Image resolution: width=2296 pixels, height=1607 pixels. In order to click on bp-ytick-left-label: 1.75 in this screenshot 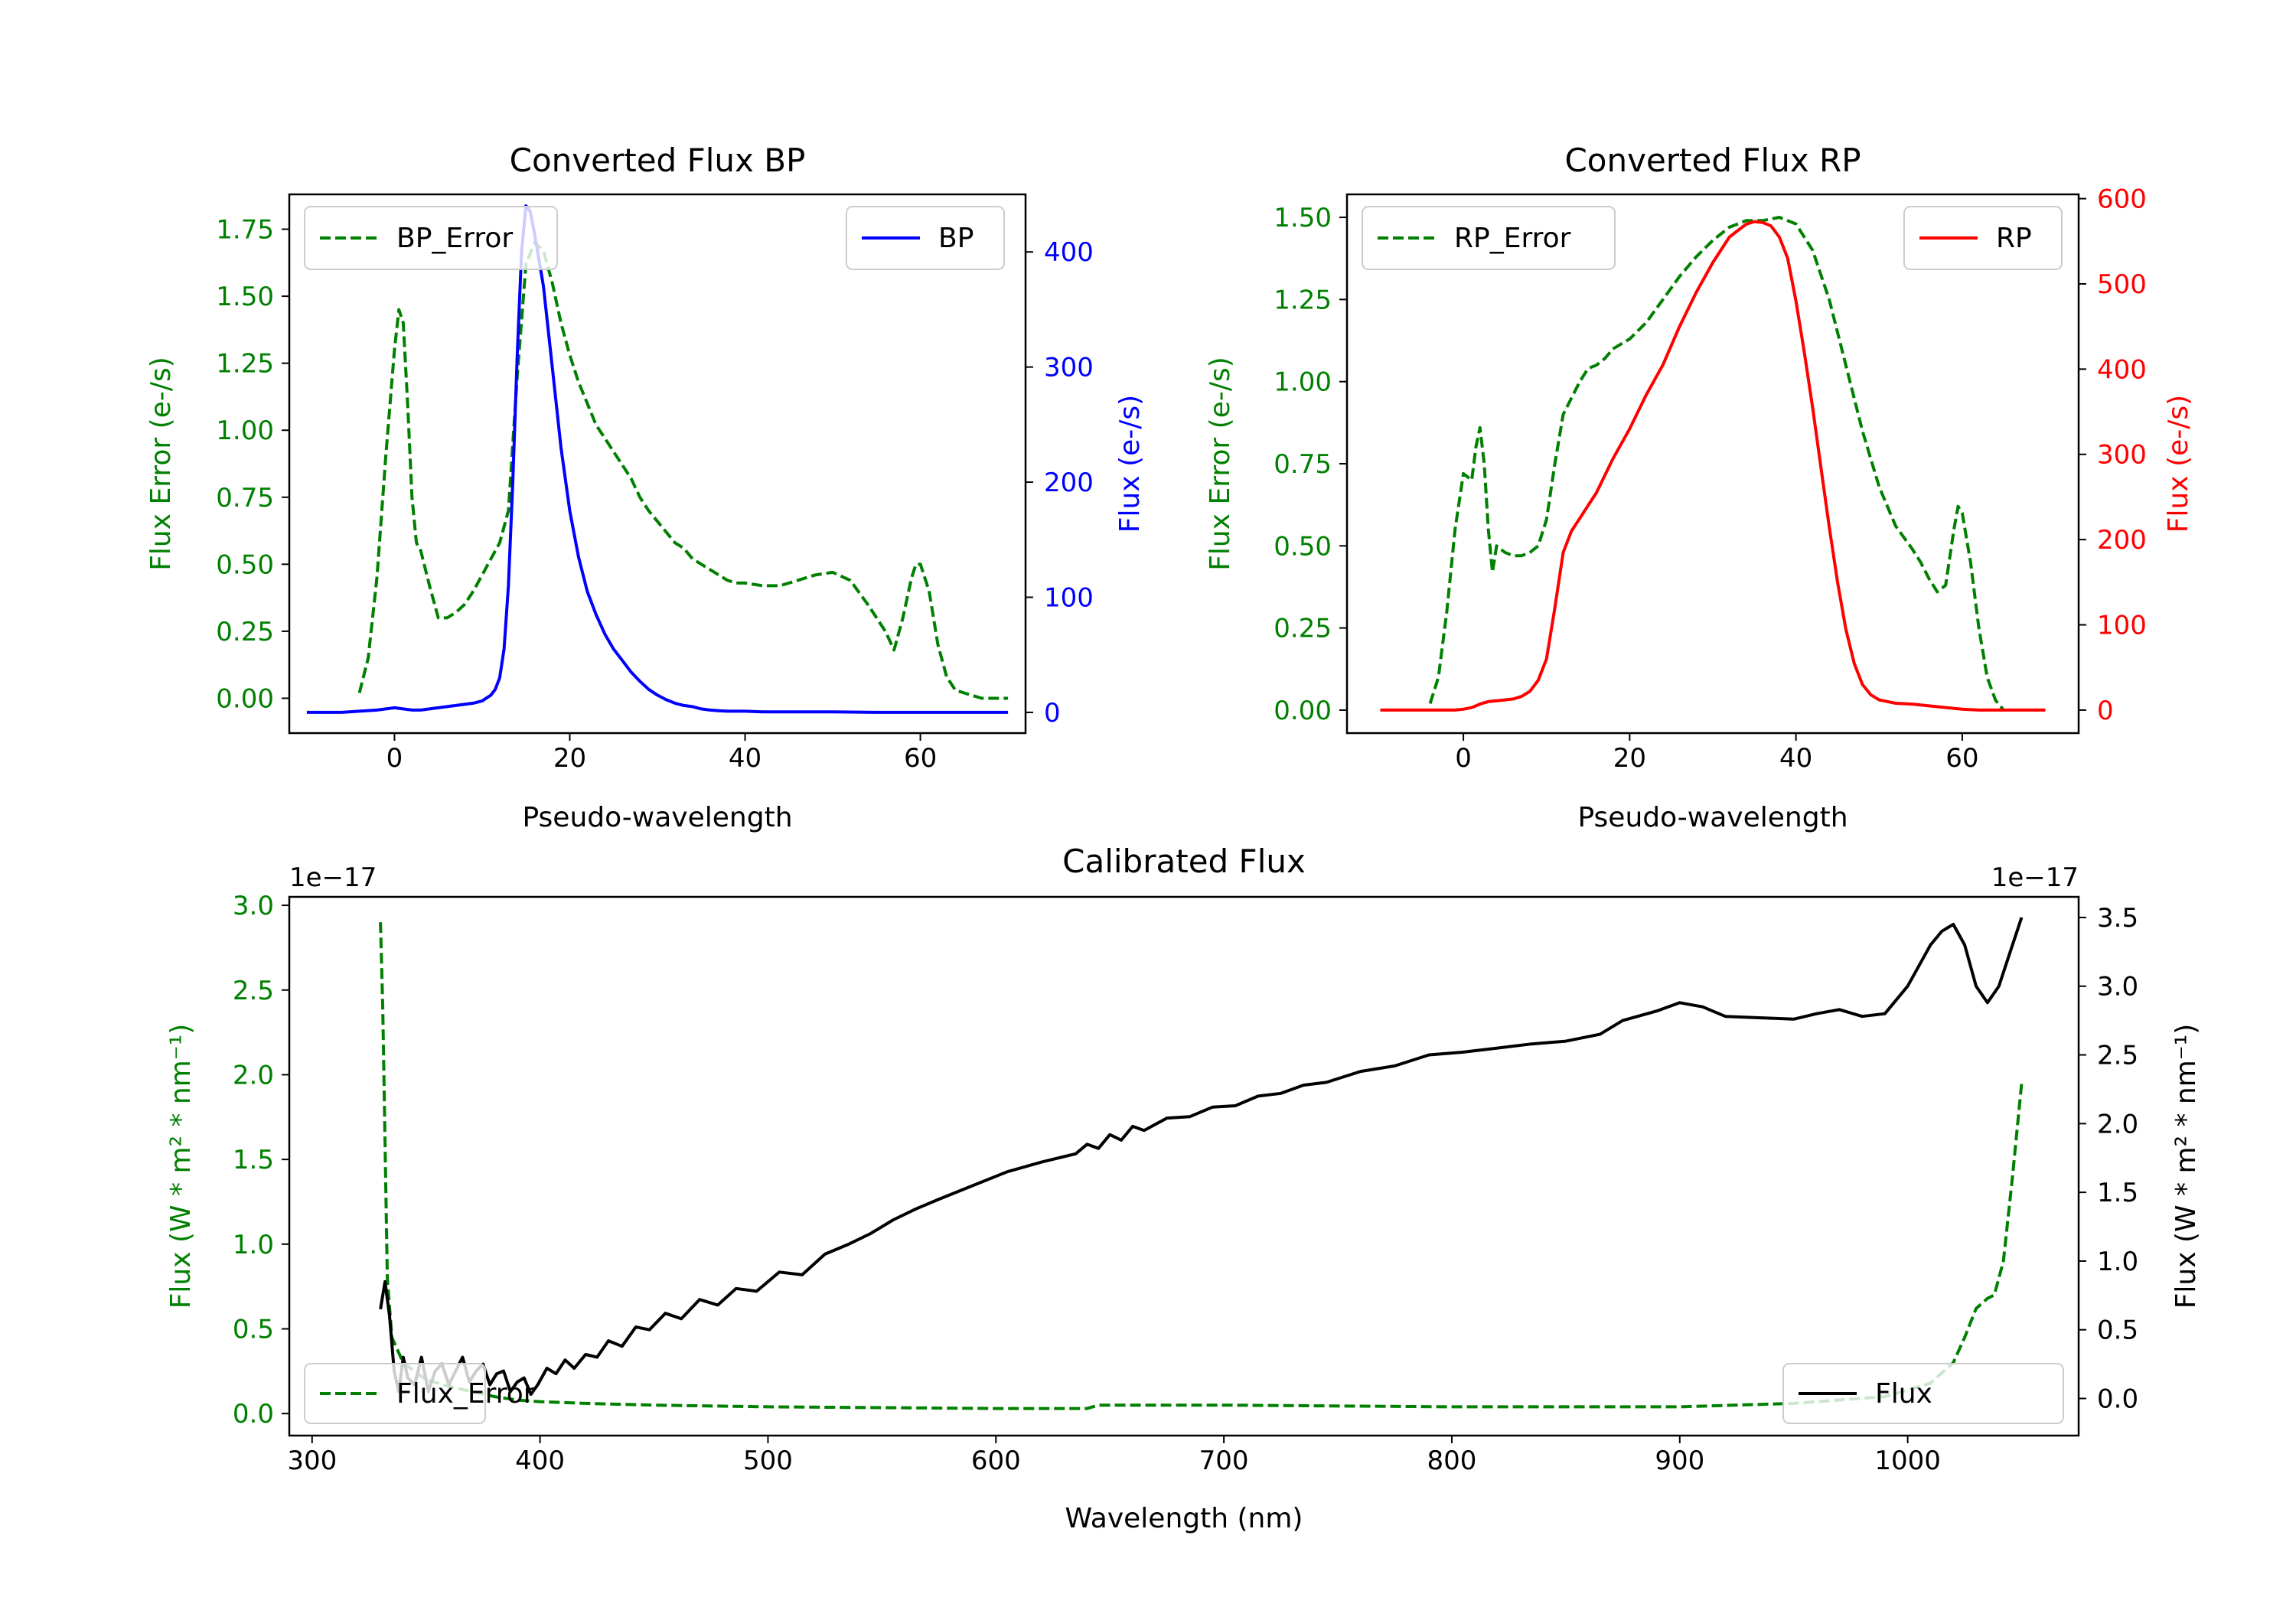, I will do `click(245, 231)`.